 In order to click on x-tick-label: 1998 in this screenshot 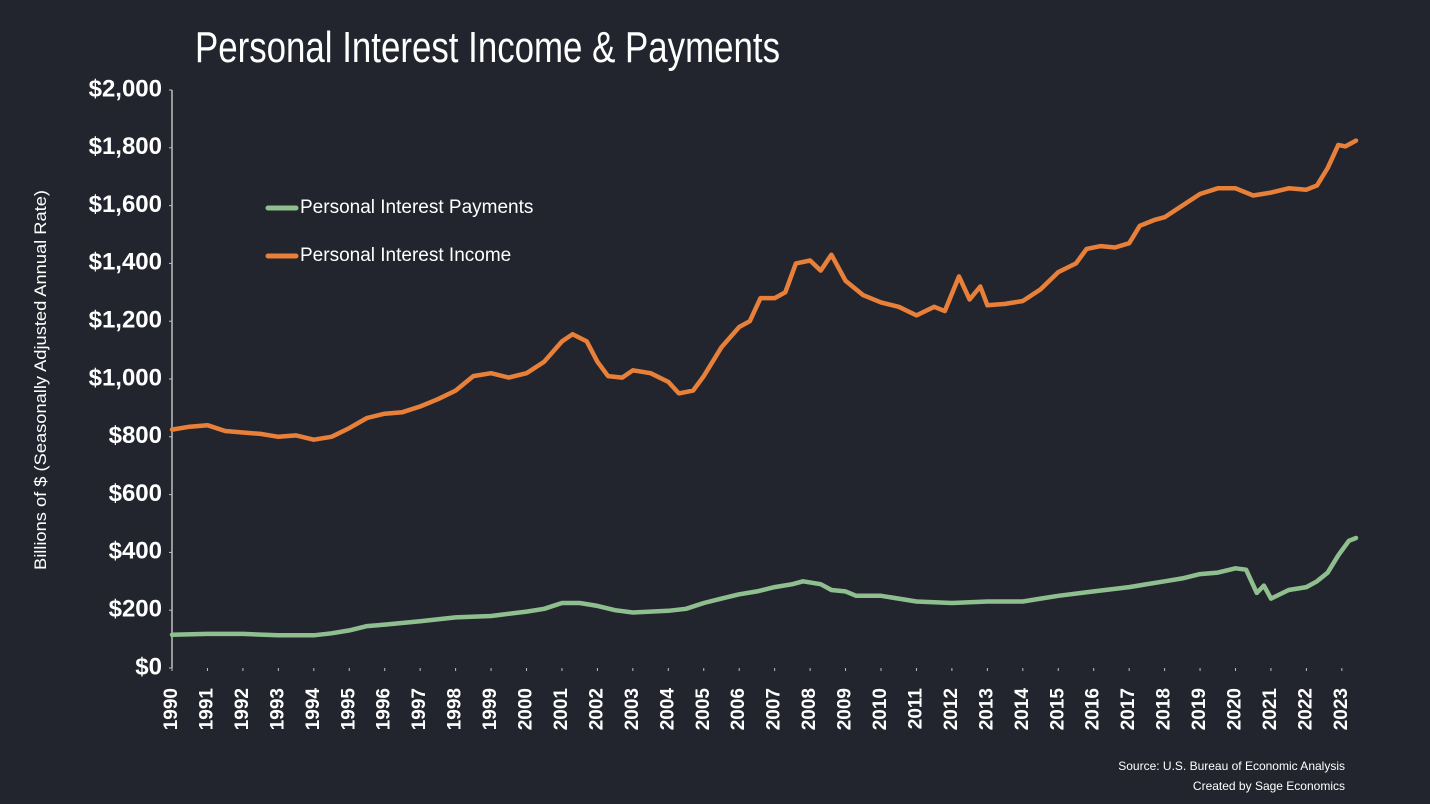, I will do `click(455, 709)`.